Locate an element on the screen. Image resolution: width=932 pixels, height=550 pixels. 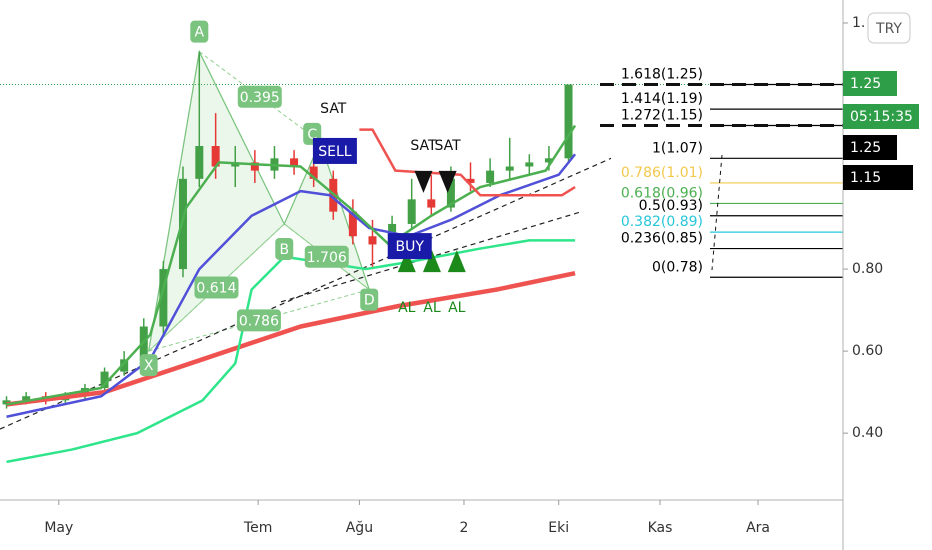
signal-label: BUY is located at coordinates (410, 247).